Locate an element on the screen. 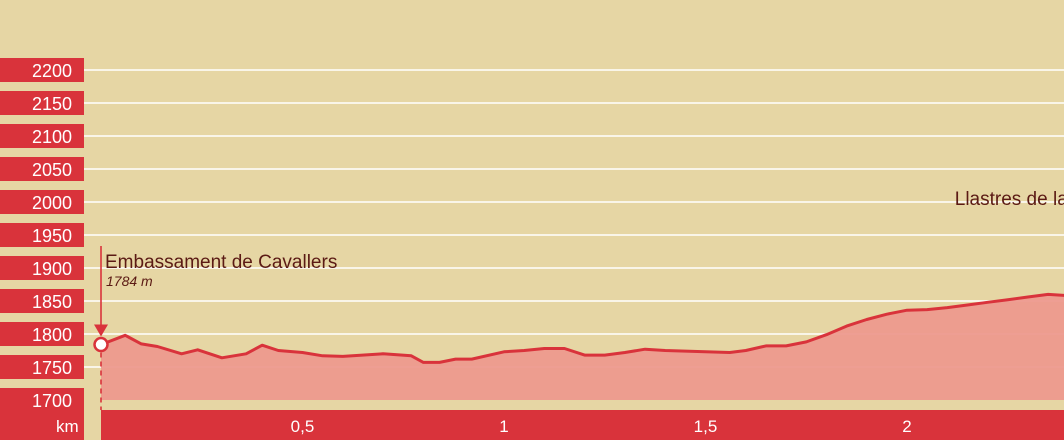  waypoint-1-name: Embassament de Cavallers is located at coordinates (221, 262).